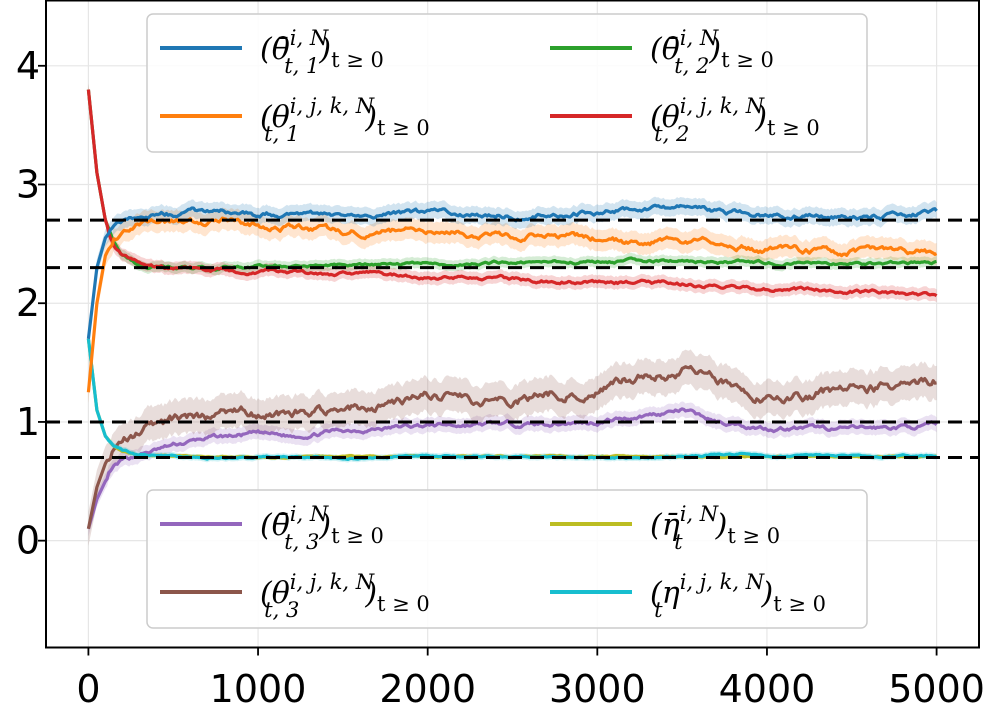 The image size is (996, 709). Describe the element at coordinates (28, 422) in the screenshot. I see `y-tick-label: 1` at that location.